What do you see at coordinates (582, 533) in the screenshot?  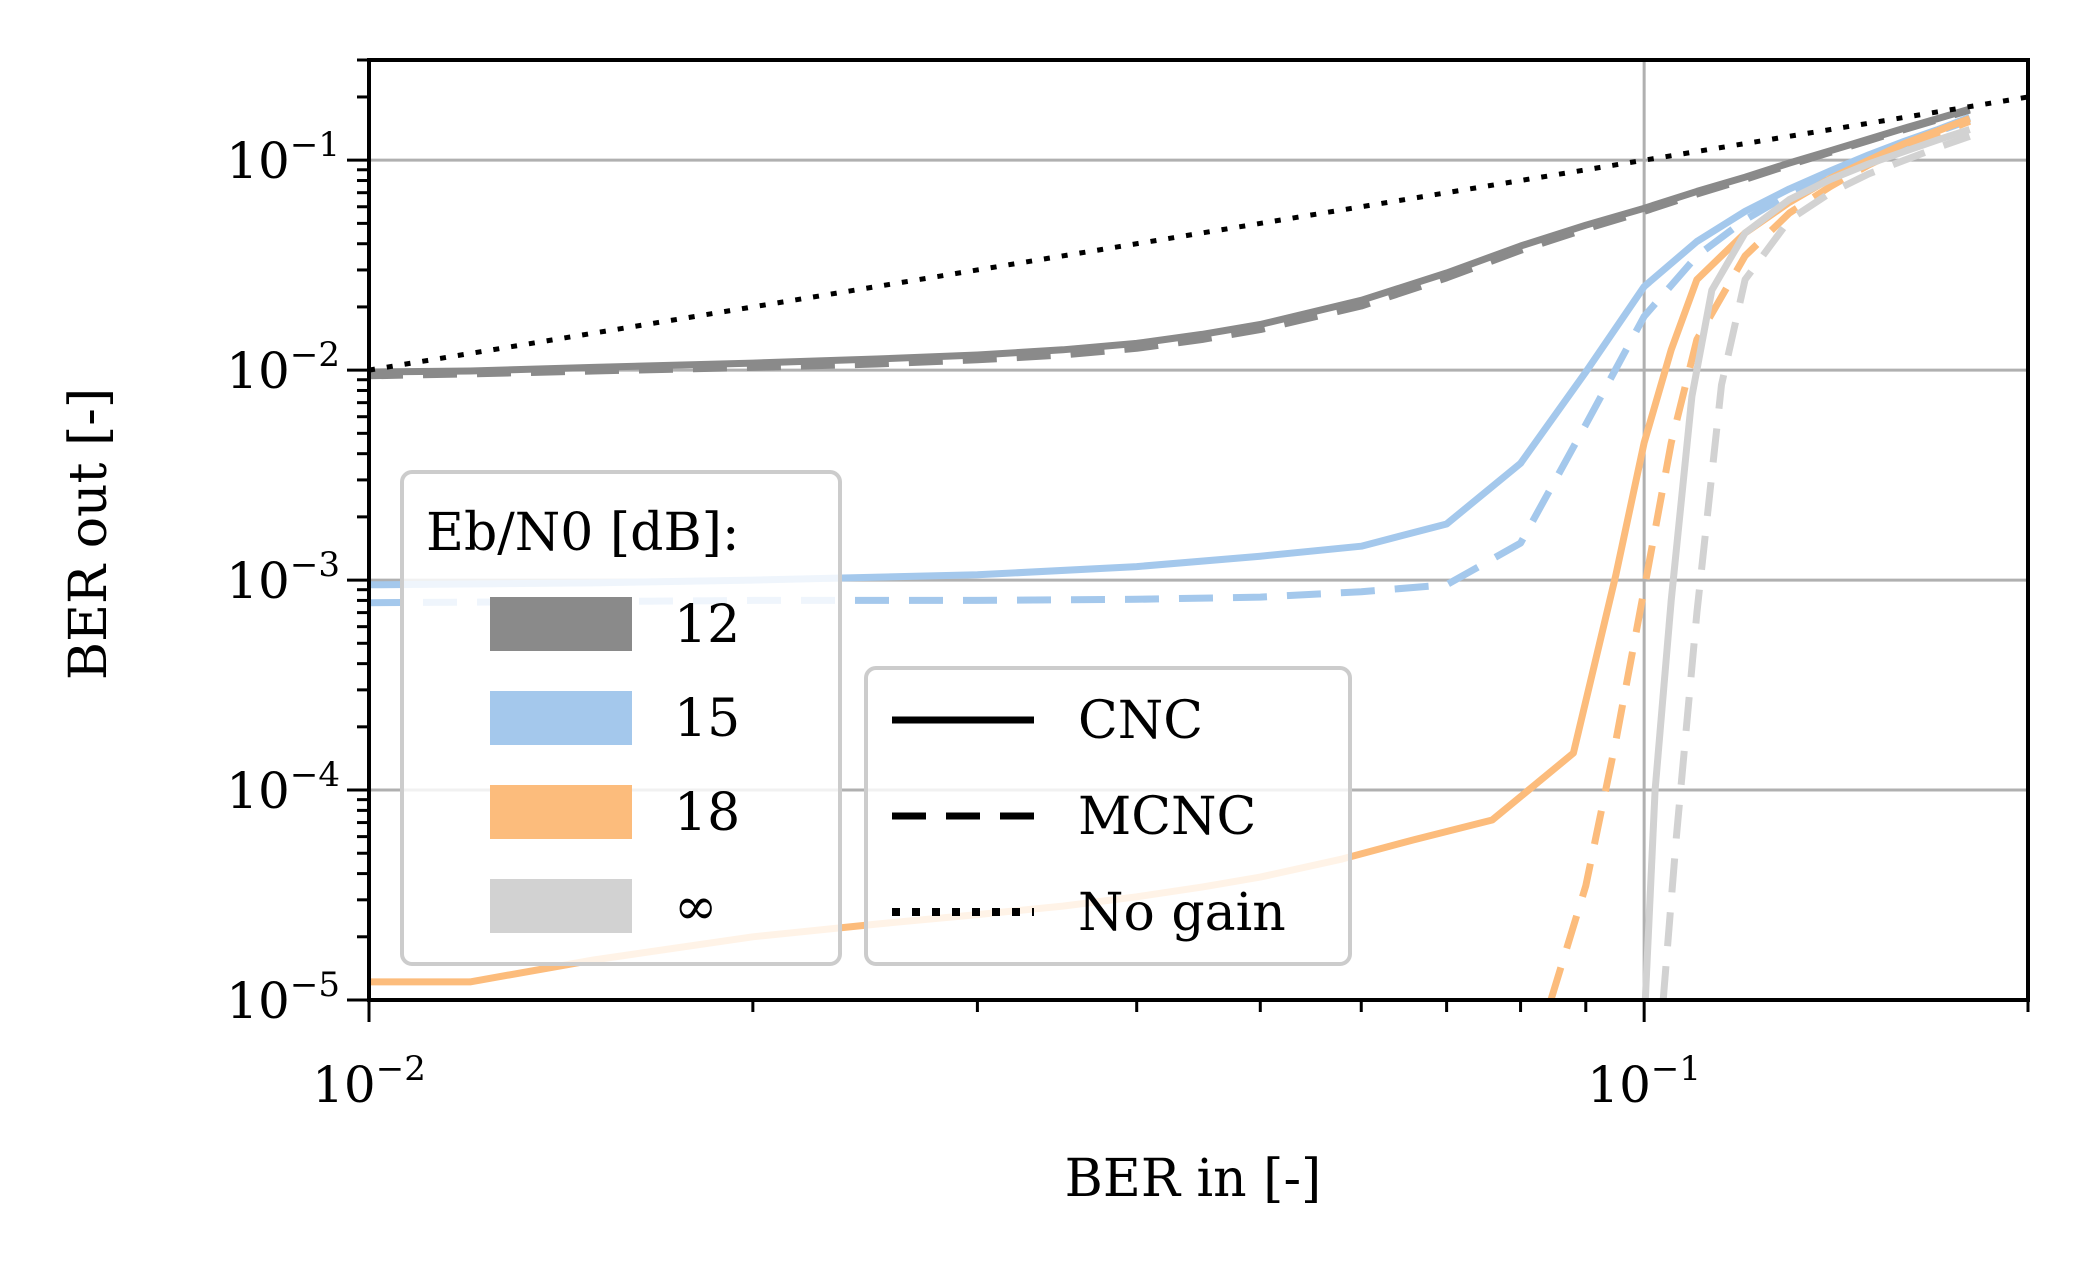 I see `legend-ebn0-title: Eb/N0 [dB]:` at bounding box center [582, 533].